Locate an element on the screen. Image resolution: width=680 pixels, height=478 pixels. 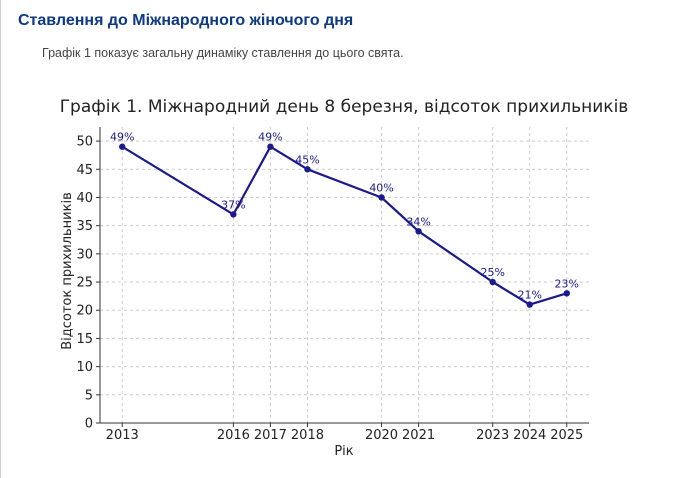
x-tick-label: 2021 is located at coordinates (418, 435).